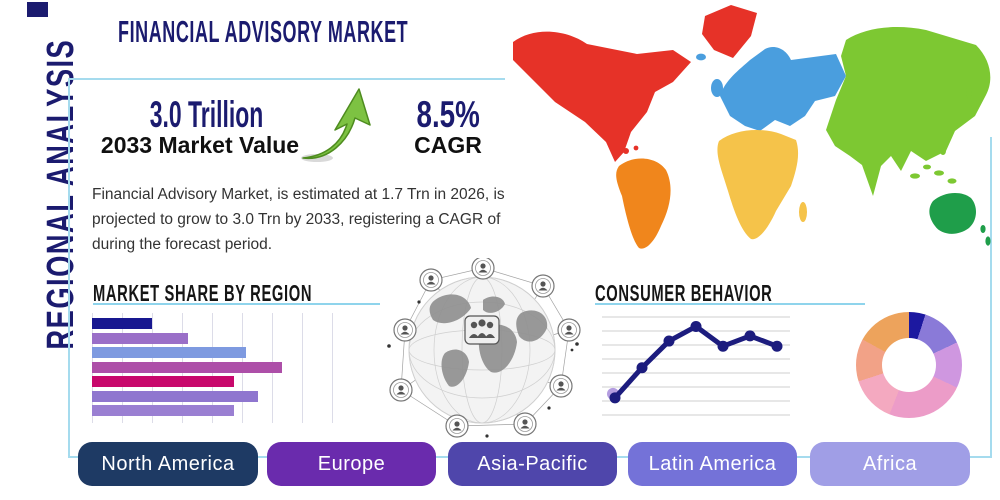 Image resolution: width=1000 pixels, height=500 pixels. I want to click on globe-center-people-icon, so click(482, 330).